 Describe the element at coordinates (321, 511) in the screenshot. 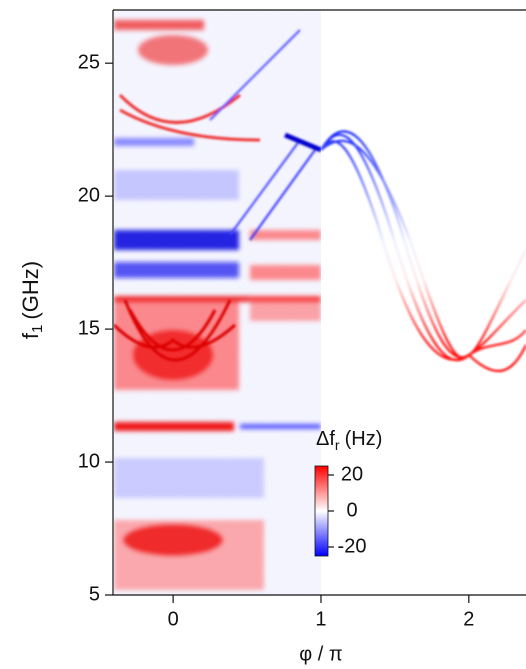

I see `colorbar` at that location.